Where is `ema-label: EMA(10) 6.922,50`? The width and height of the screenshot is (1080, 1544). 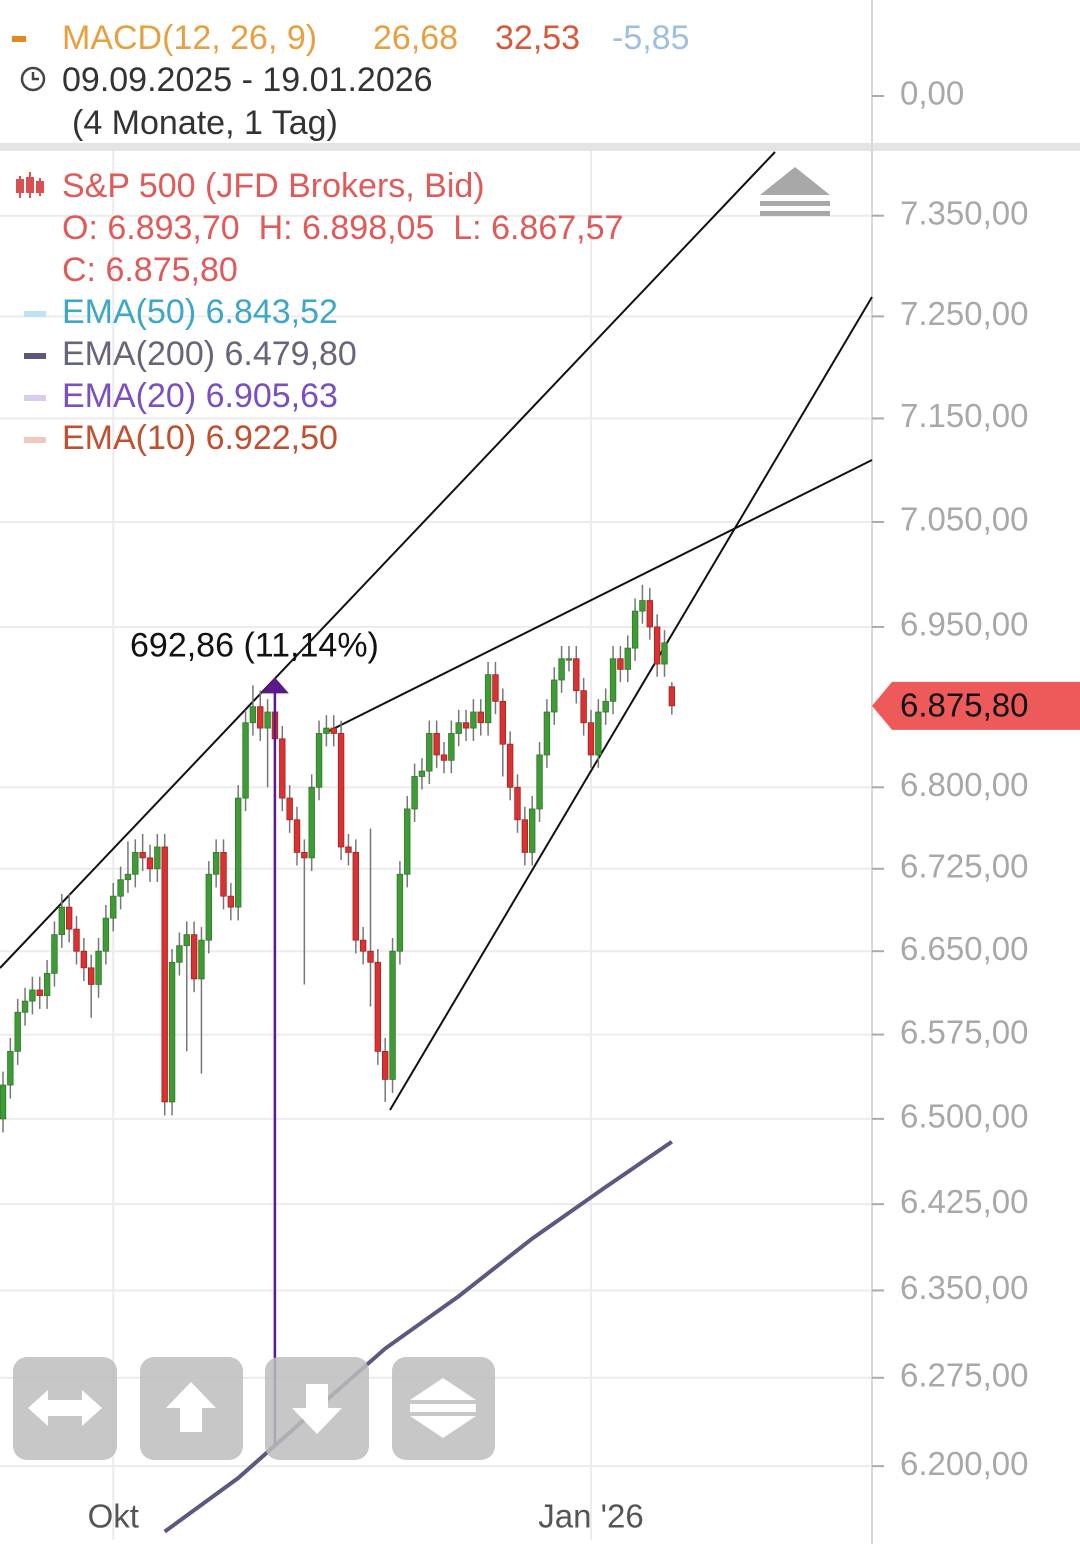 ema-label: EMA(10) 6.922,50 is located at coordinates (200, 438).